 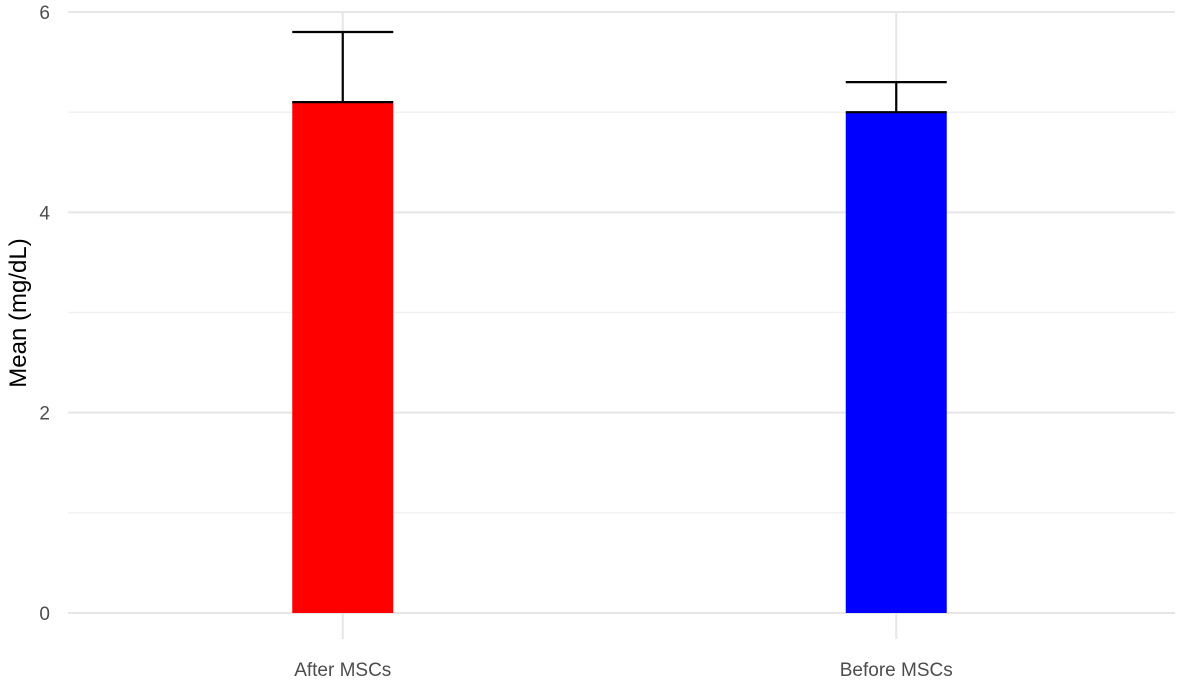 What do you see at coordinates (619, 72) in the screenshot?
I see `error-bars` at bounding box center [619, 72].